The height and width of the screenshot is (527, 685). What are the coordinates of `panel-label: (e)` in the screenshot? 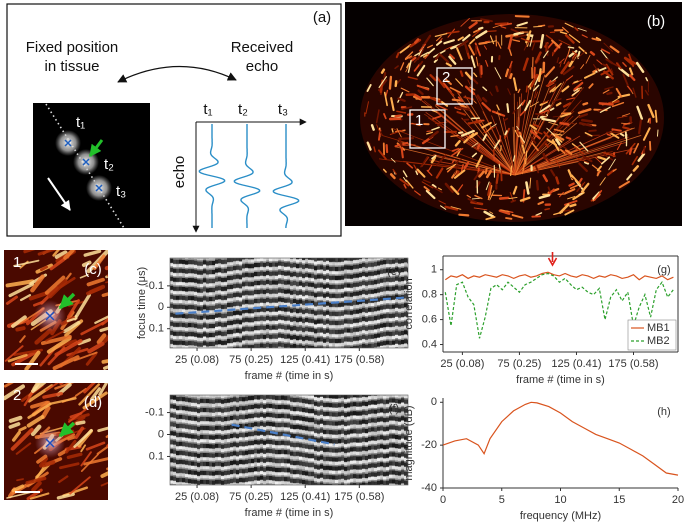 It's located at (393, 272).